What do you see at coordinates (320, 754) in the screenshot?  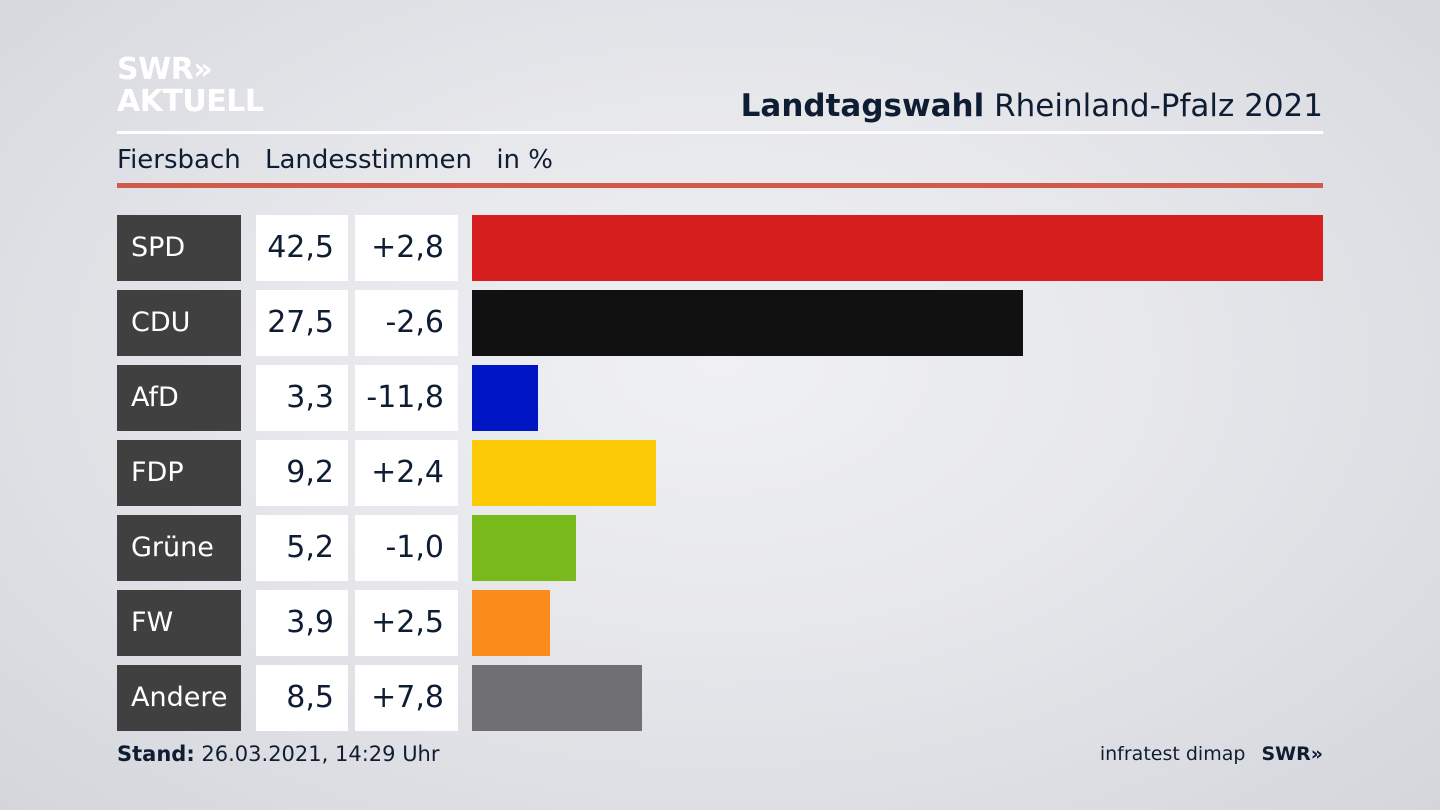 I see `stand-value: 26.03.2021, 14:29 Uhr` at bounding box center [320, 754].